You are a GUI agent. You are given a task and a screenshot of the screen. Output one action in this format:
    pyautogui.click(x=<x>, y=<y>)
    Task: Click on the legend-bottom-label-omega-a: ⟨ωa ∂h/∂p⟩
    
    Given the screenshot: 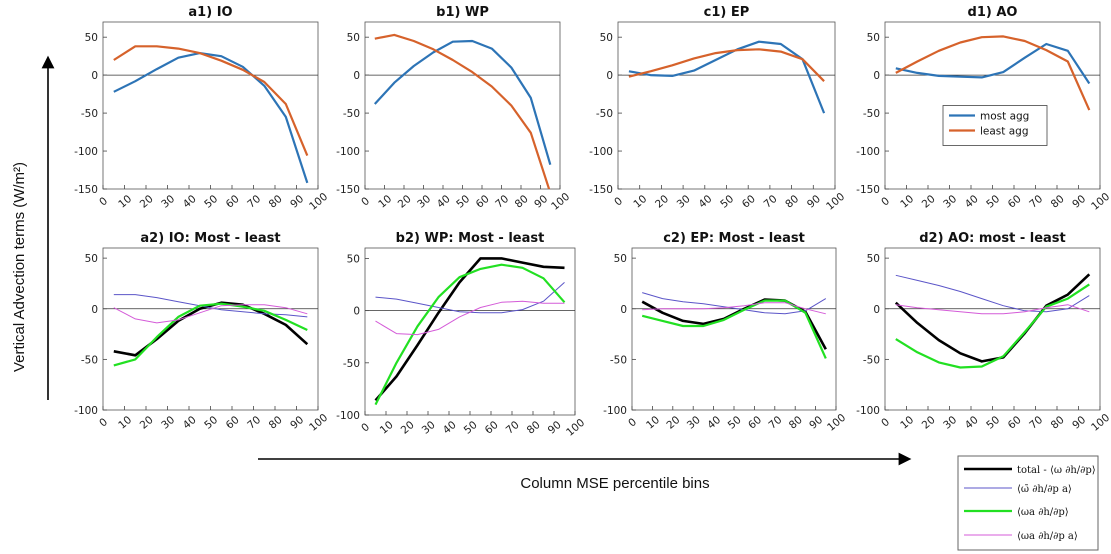 What is the action you would take?
    pyautogui.click(x=1043, y=512)
    